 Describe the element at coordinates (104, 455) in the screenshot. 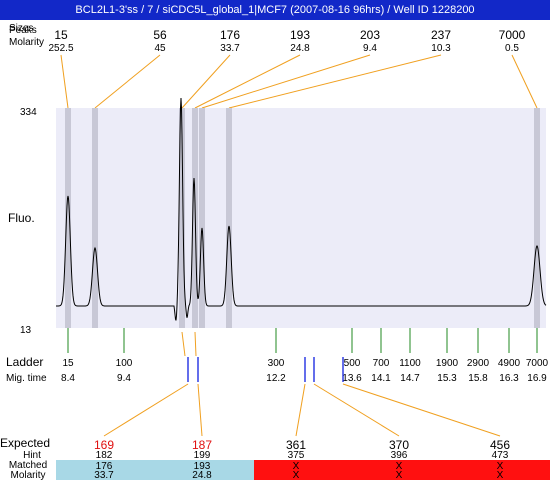

I see `hint-value-label: 182` at that location.